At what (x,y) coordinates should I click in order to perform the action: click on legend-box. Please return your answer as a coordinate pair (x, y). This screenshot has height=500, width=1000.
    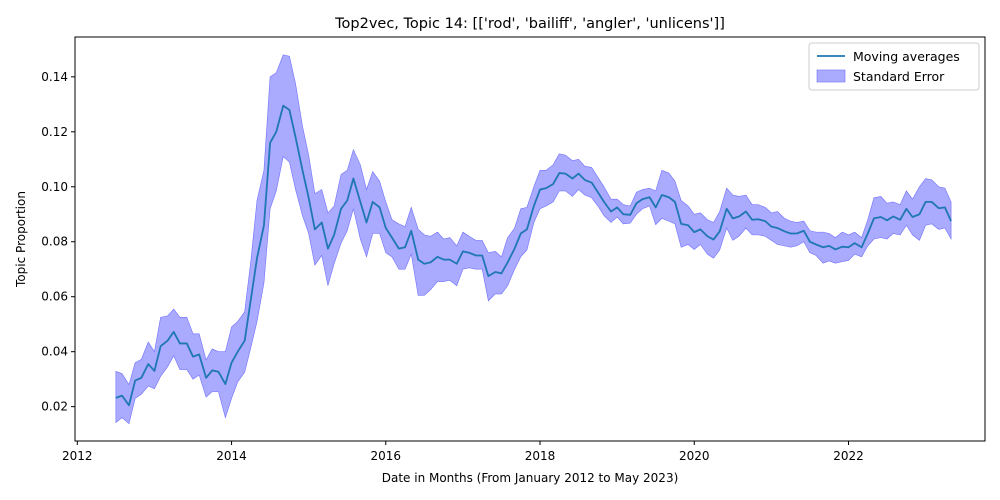
    Looking at the image, I should click on (894, 66).